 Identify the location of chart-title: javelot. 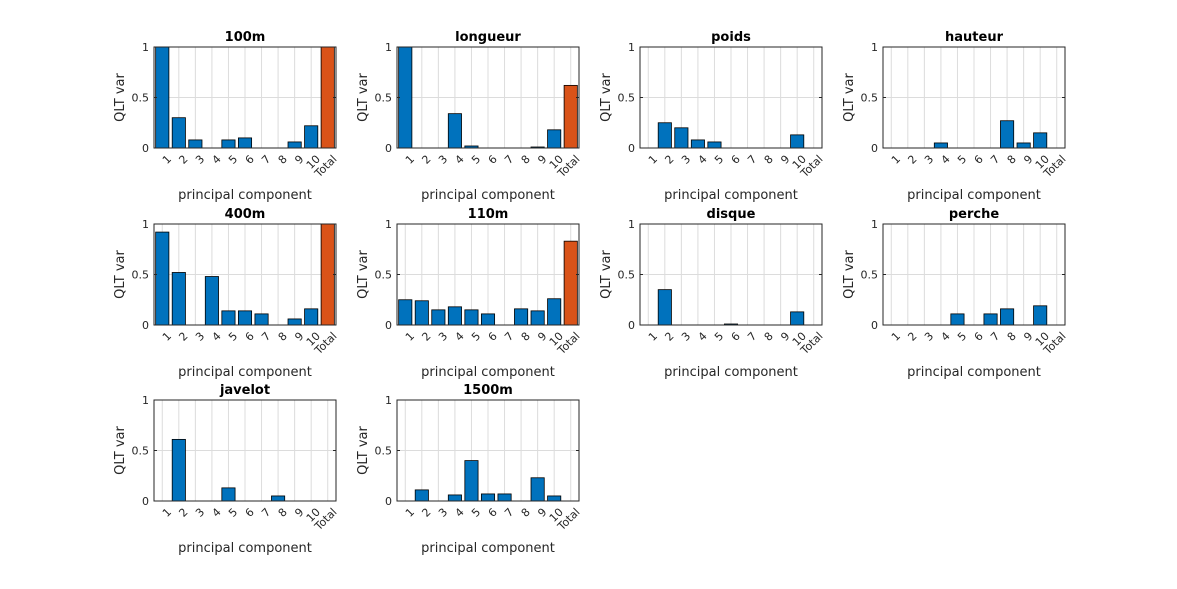
(244, 390).